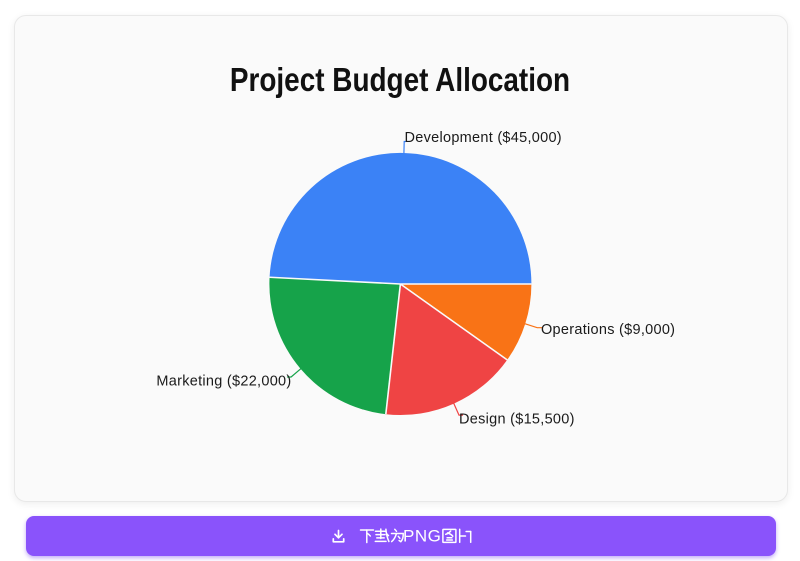 The image size is (800, 561). I want to click on svg-text: Development ($45,000), so click(483, 138).